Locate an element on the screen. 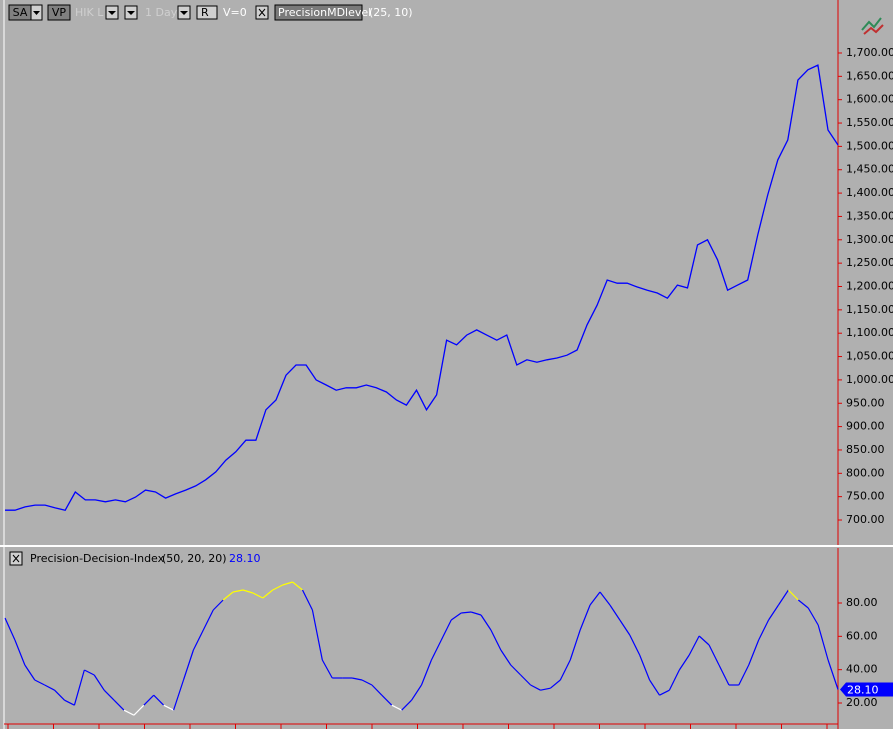 The height and width of the screenshot is (729, 893). indicator-title: Precision-Decision-Index is located at coordinates (97, 558).